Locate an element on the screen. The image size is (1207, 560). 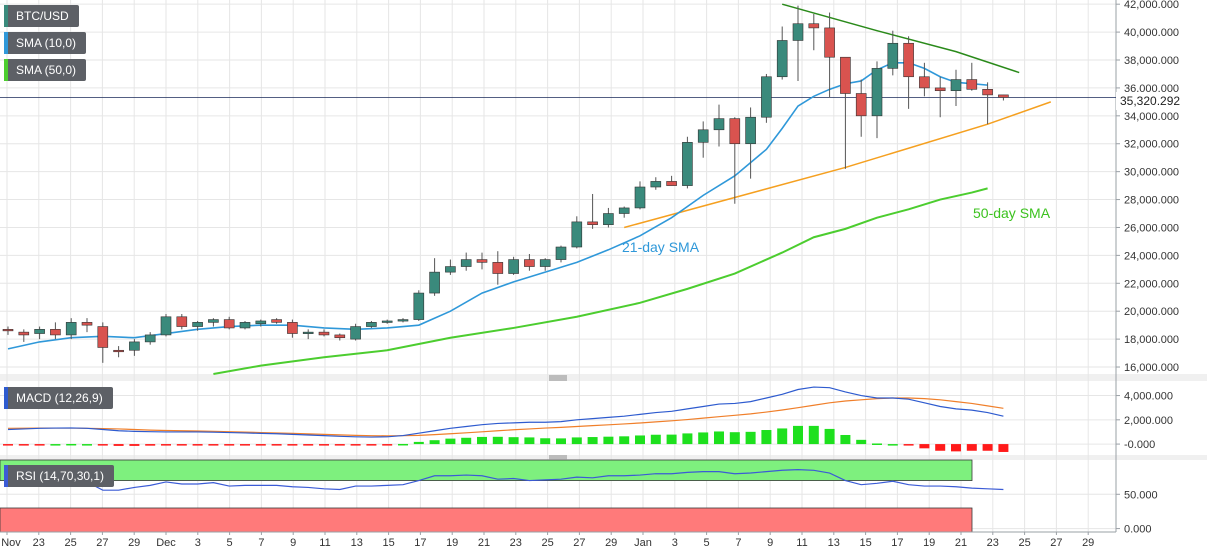
legend-swatch-rsi is located at coordinates (6, 476).